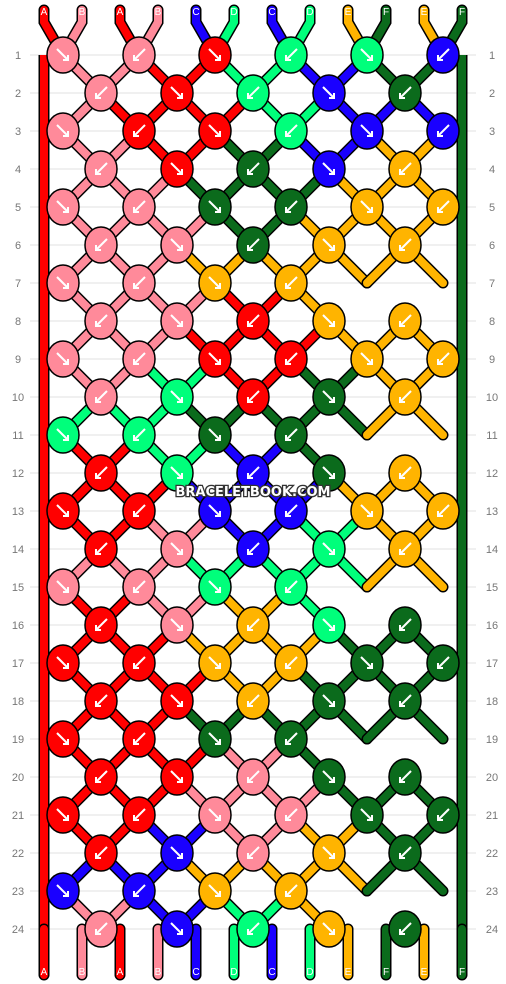 The image size is (506, 984). What do you see at coordinates (18, 284) in the screenshot?
I see `row-number-left: 7` at bounding box center [18, 284].